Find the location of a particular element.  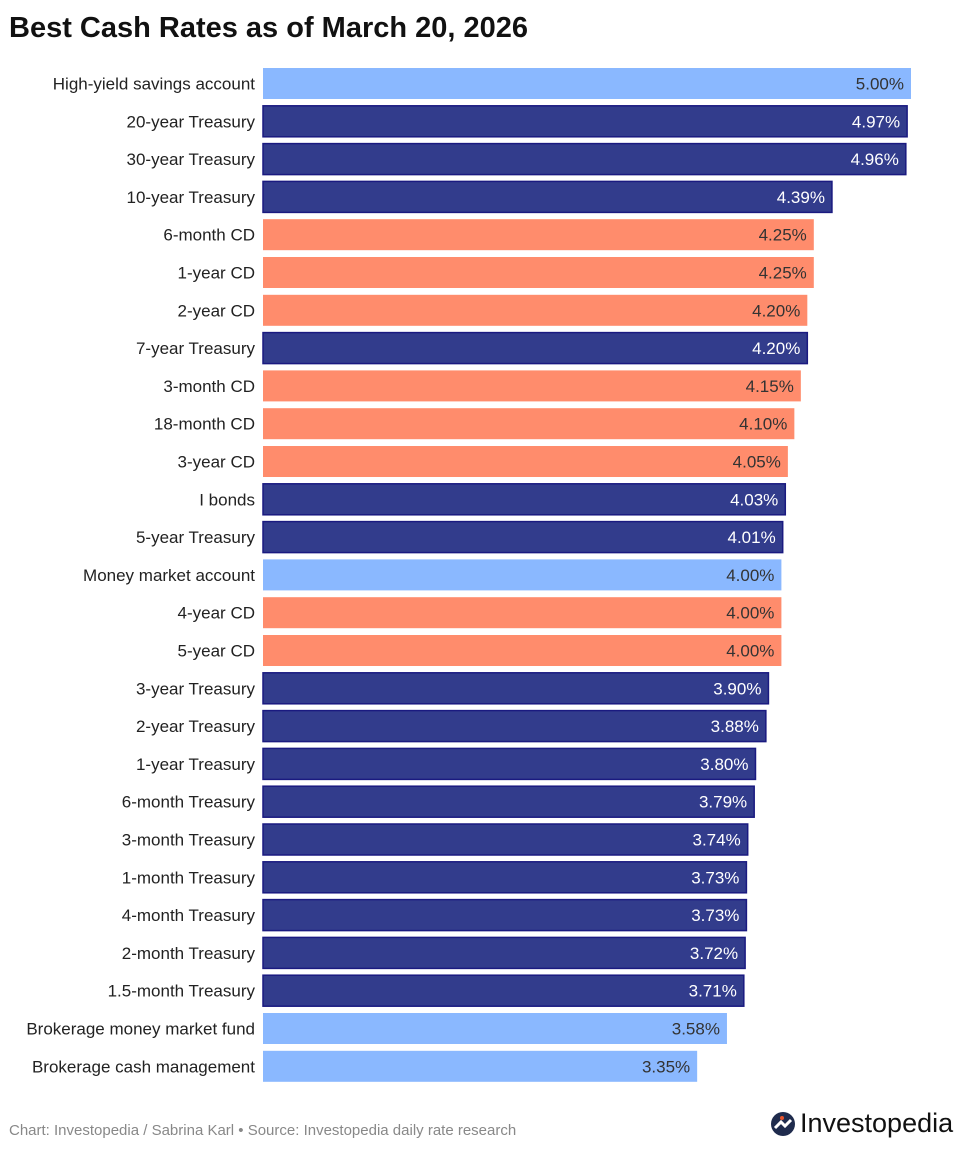

data-label: 4.01% is located at coordinates (751, 537).